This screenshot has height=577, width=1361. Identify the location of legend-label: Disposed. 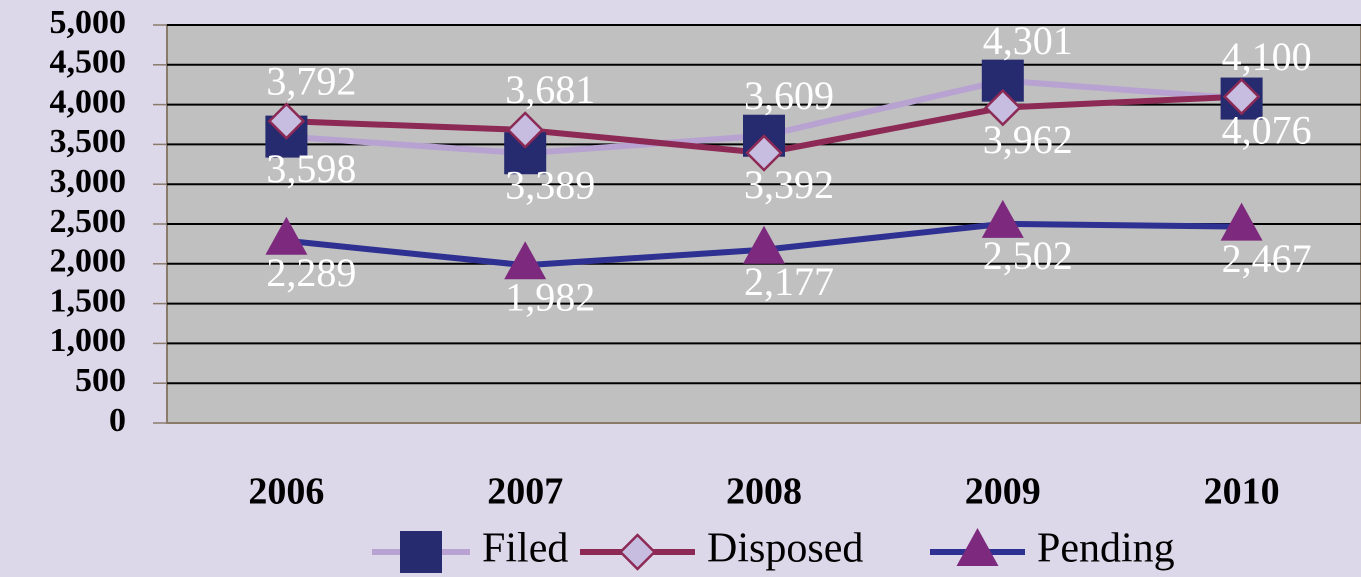
(785, 549).